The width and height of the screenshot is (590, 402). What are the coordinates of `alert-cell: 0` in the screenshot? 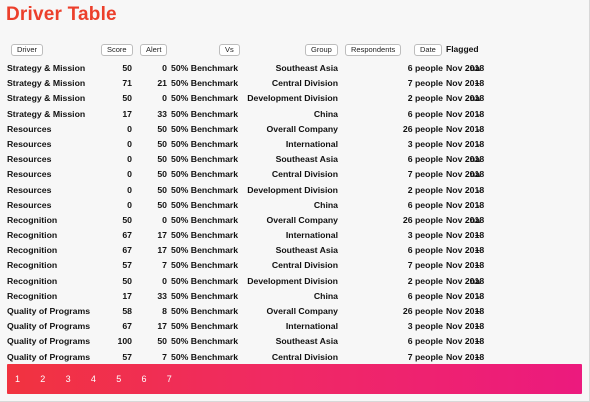 It's located at (164, 98).